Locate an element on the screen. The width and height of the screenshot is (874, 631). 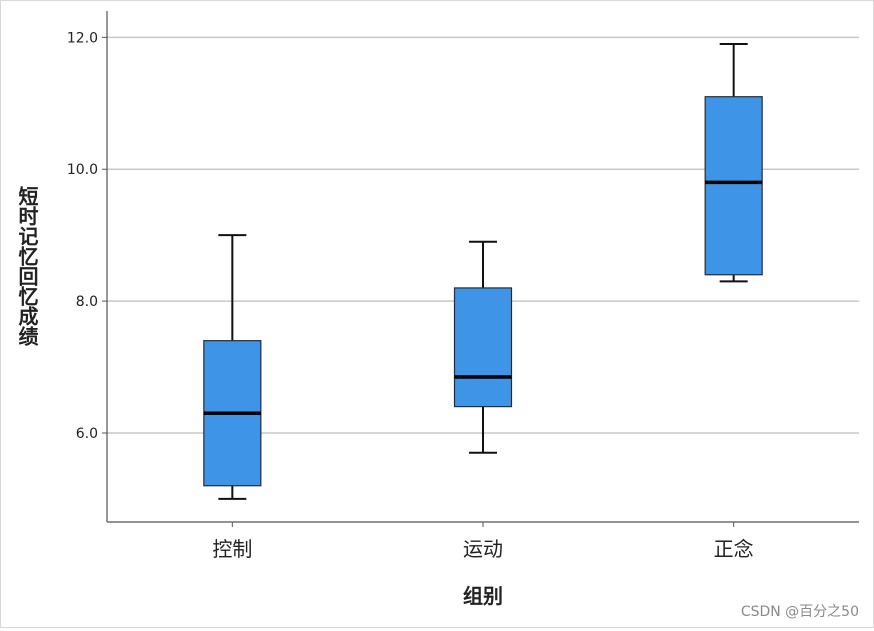
watermark: CSDN @百分之50 is located at coordinates (800, 612).